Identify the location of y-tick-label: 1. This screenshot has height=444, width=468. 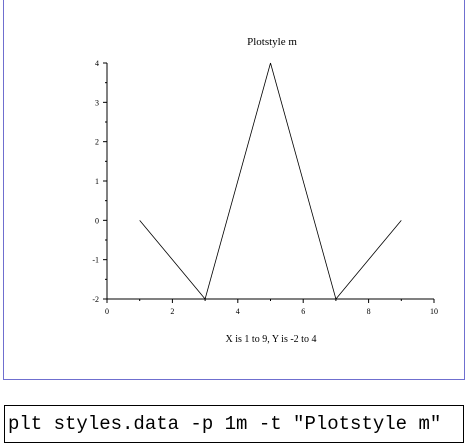
(97, 181).